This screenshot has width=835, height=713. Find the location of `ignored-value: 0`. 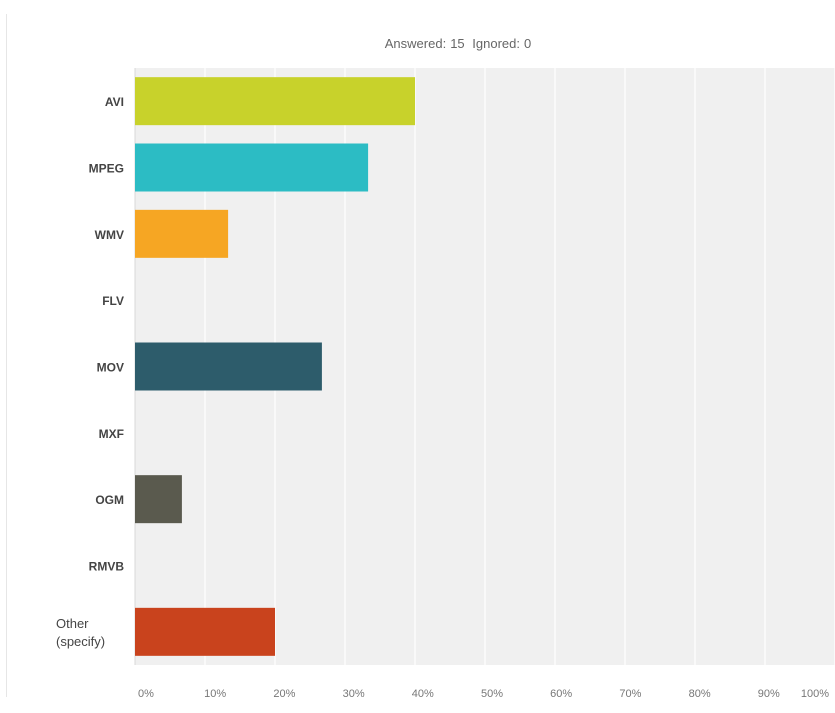

ignored-value: 0 is located at coordinates (527, 43).